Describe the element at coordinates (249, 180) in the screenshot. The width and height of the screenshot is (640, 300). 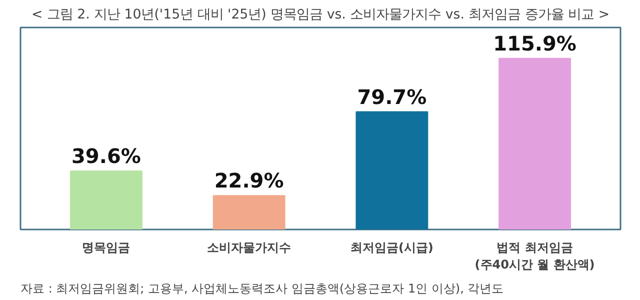
I see `data-label: 22.9%` at that location.